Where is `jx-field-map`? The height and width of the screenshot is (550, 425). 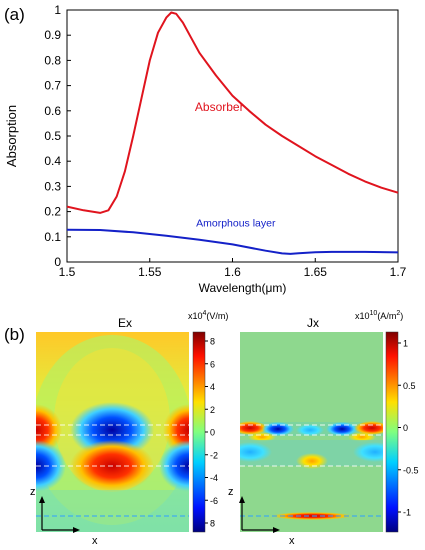
jx-field-map is located at coordinates (311, 432).